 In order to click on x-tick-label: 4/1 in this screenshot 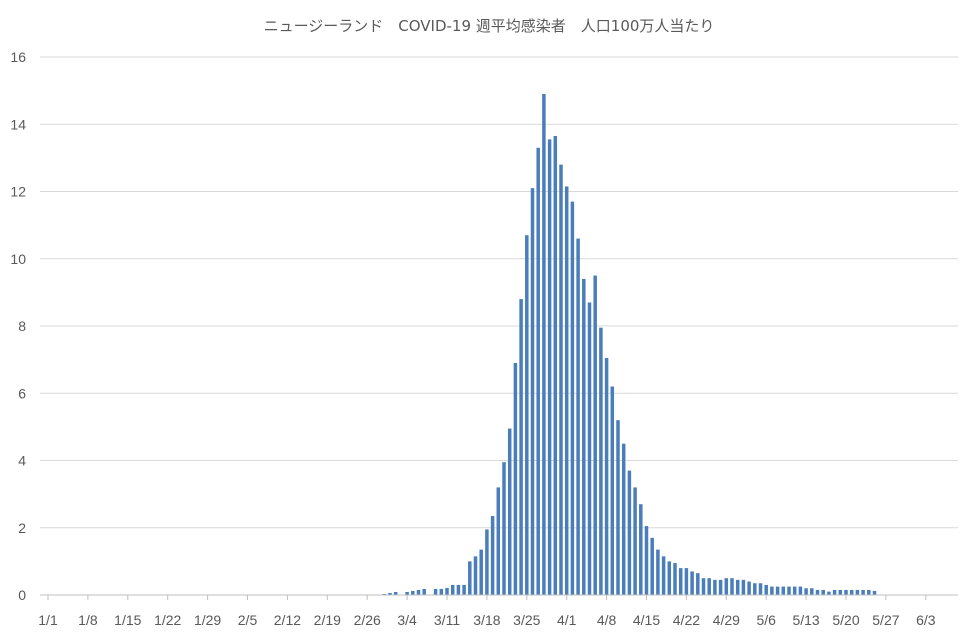, I will do `click(567, 620)`.